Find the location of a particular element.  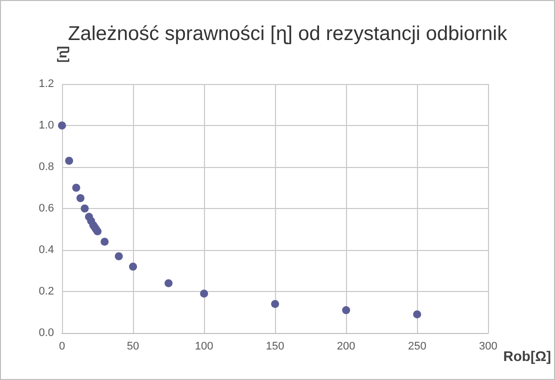

y-tick-label: 0.2 is located at coordinates (46, 292).